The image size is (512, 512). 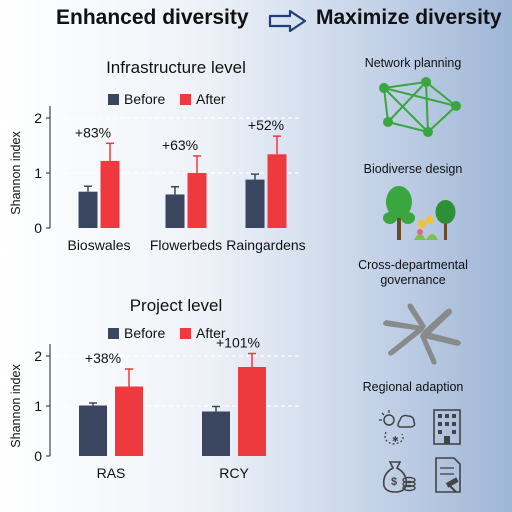 I want to click on biodiverse-design-label: Biodiverse design, so click(x=413, y=169).